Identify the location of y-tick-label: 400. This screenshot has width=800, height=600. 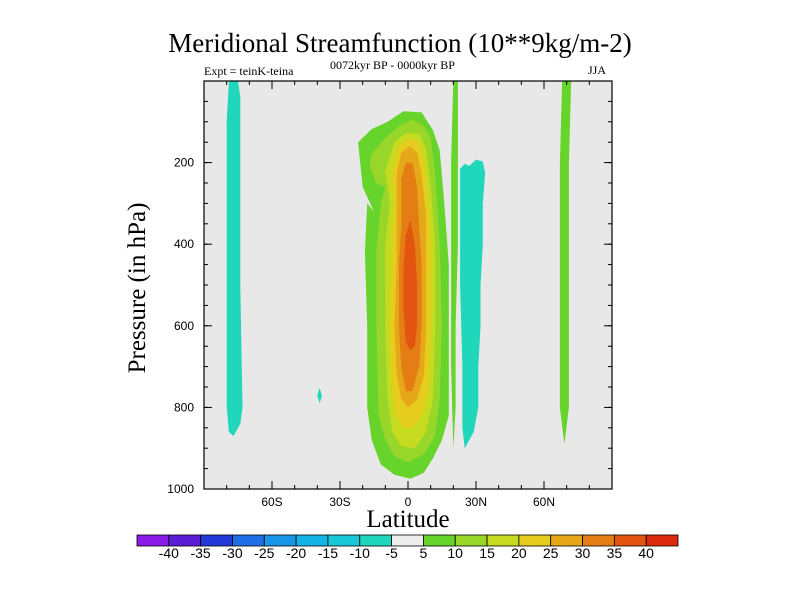
(184, 244).